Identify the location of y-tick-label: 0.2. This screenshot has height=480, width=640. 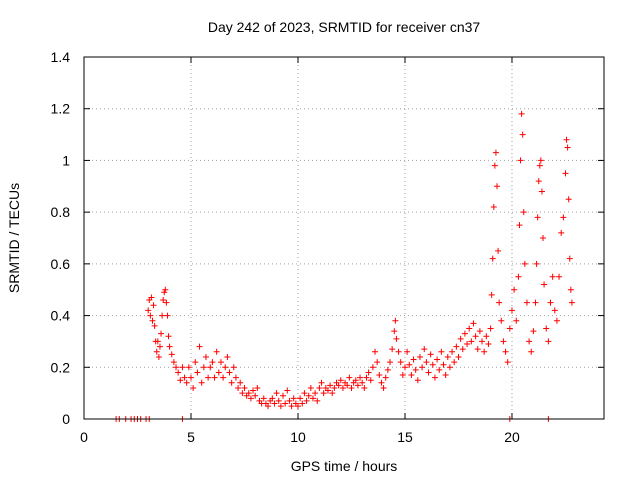
(61, 367).